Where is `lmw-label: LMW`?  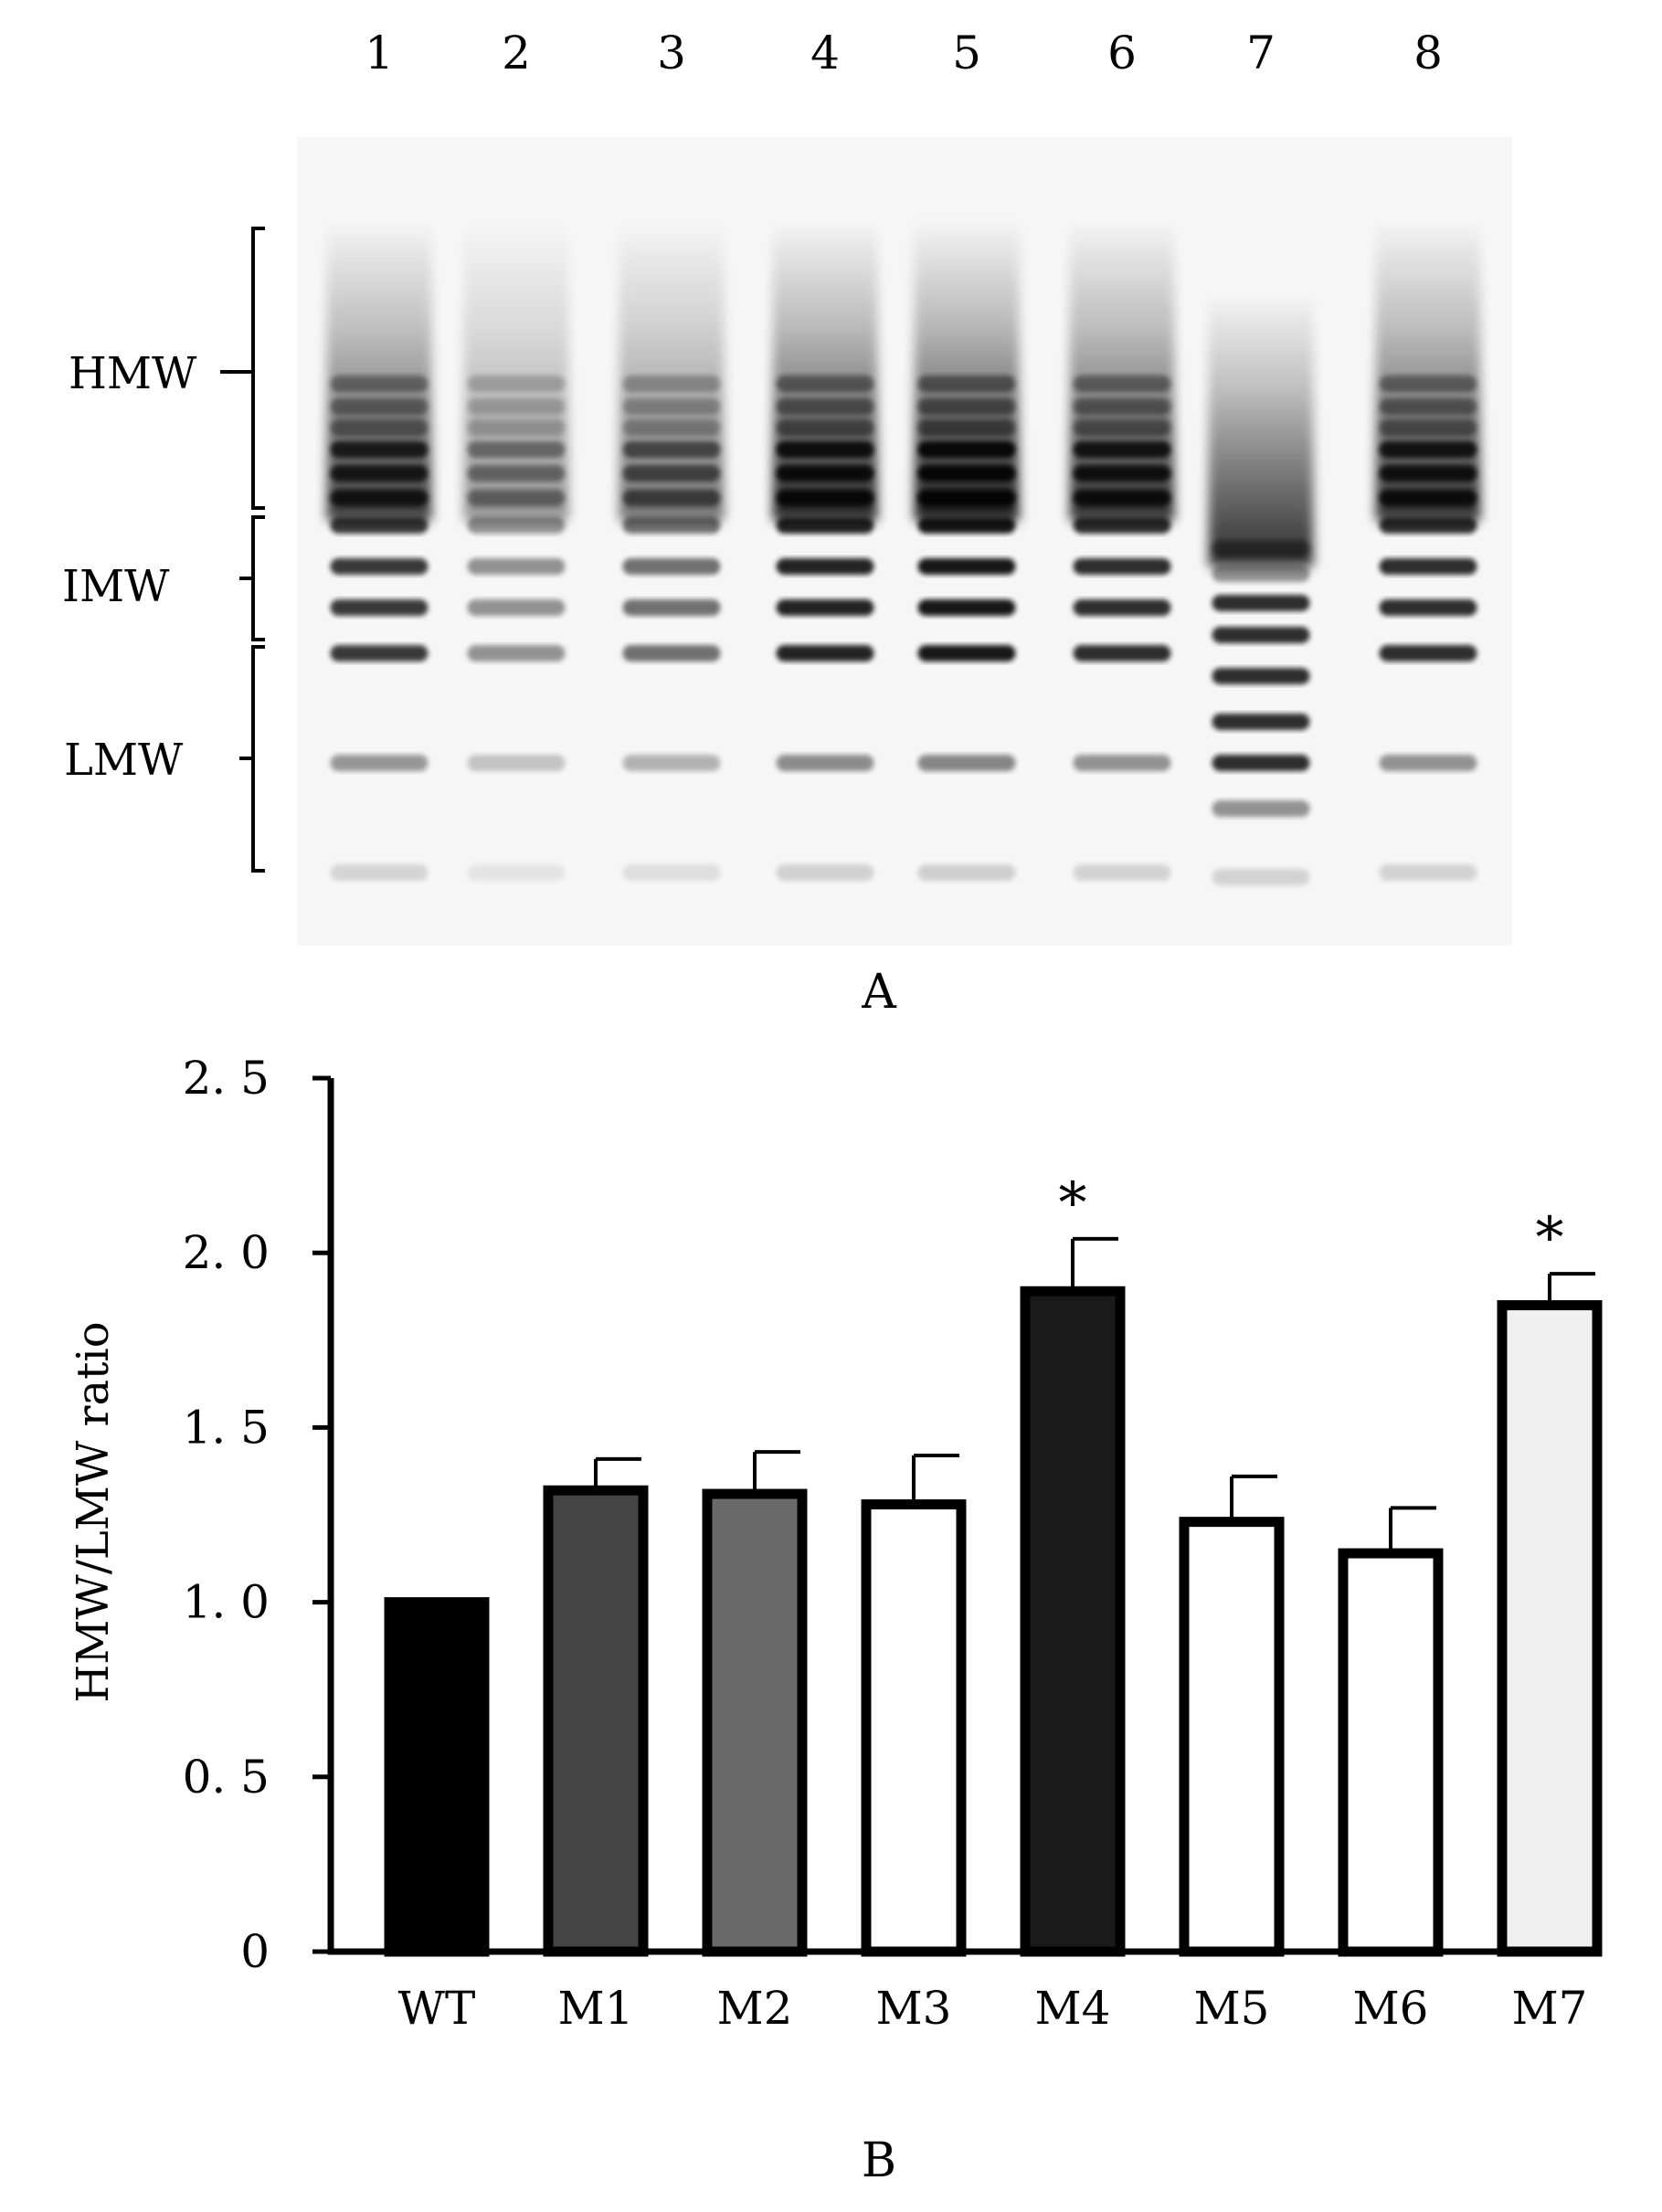 lmw-label: LMW is located at coordinates (124, 760).